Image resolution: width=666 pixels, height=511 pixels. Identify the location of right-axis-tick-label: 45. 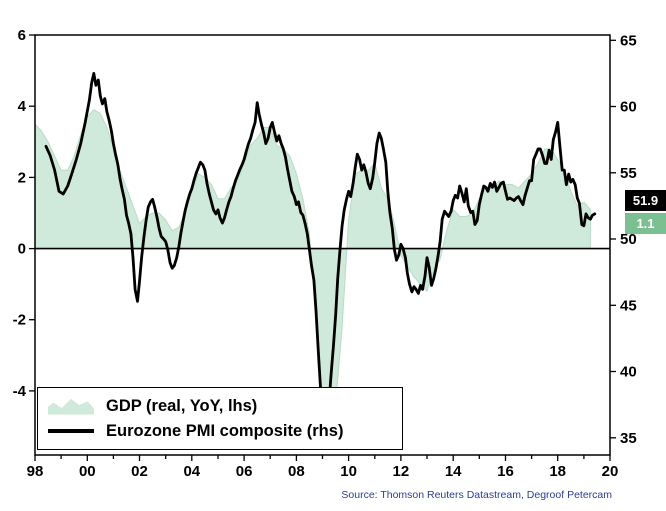
(628, 305).